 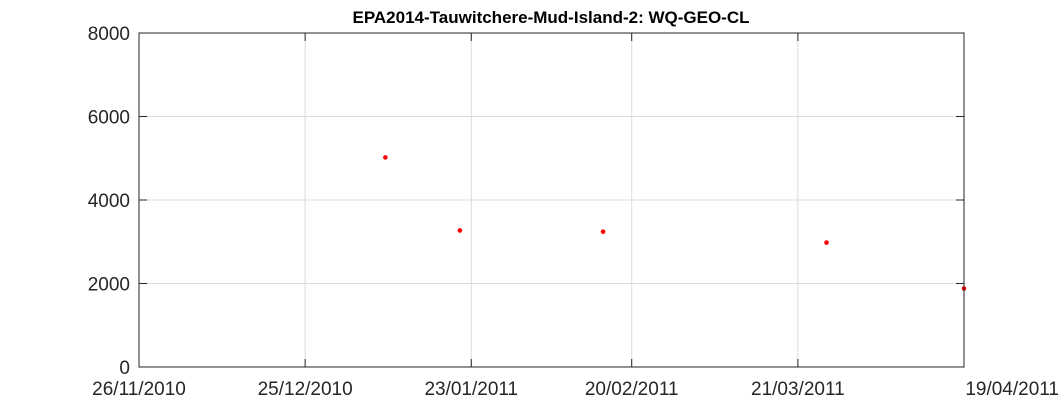 I want to click on y-tick-label: 8000, so click(x=109, y=34).